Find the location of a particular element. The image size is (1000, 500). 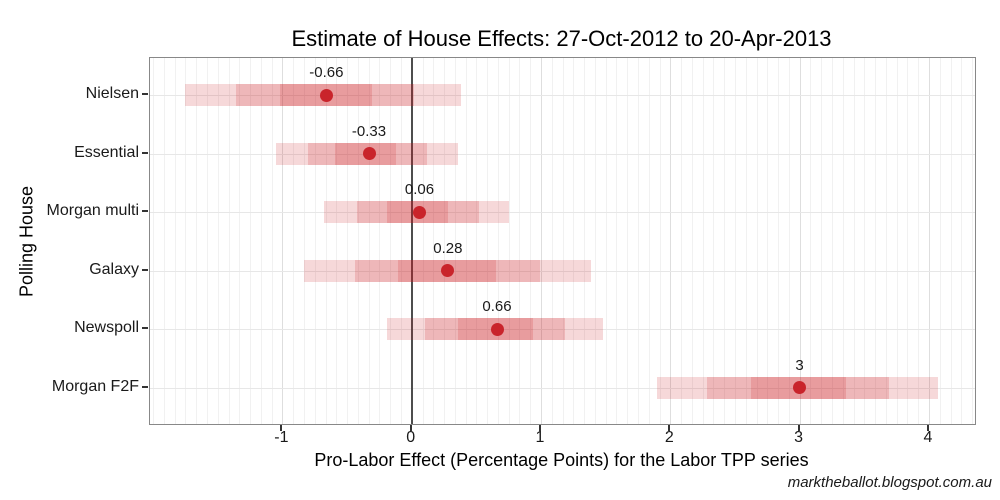

y-axis-tick-label: Morgan F2F is located at coordinates (95, 386).